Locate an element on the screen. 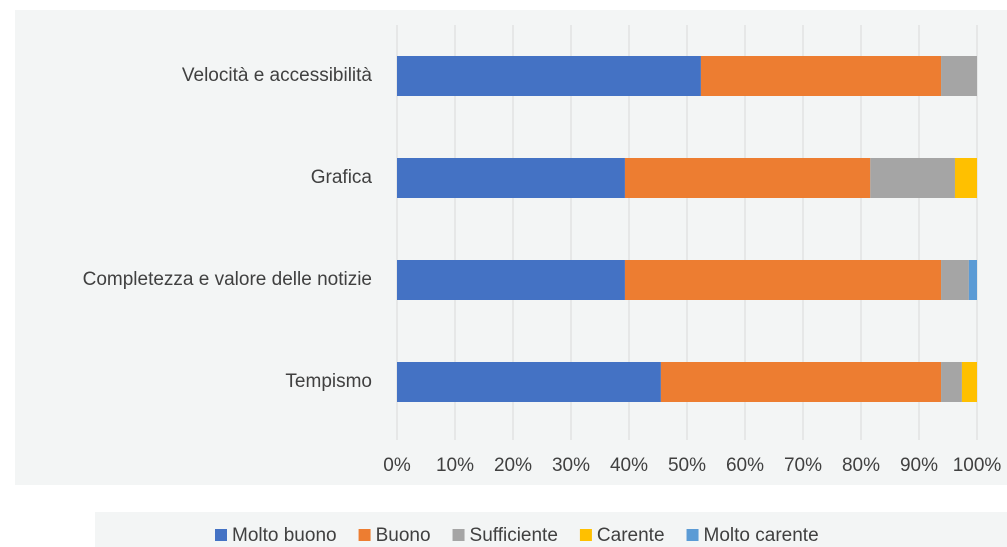 This screenshot has height=547, width=1007. x-tick-label: 50% is located at coordinates (687, 465).